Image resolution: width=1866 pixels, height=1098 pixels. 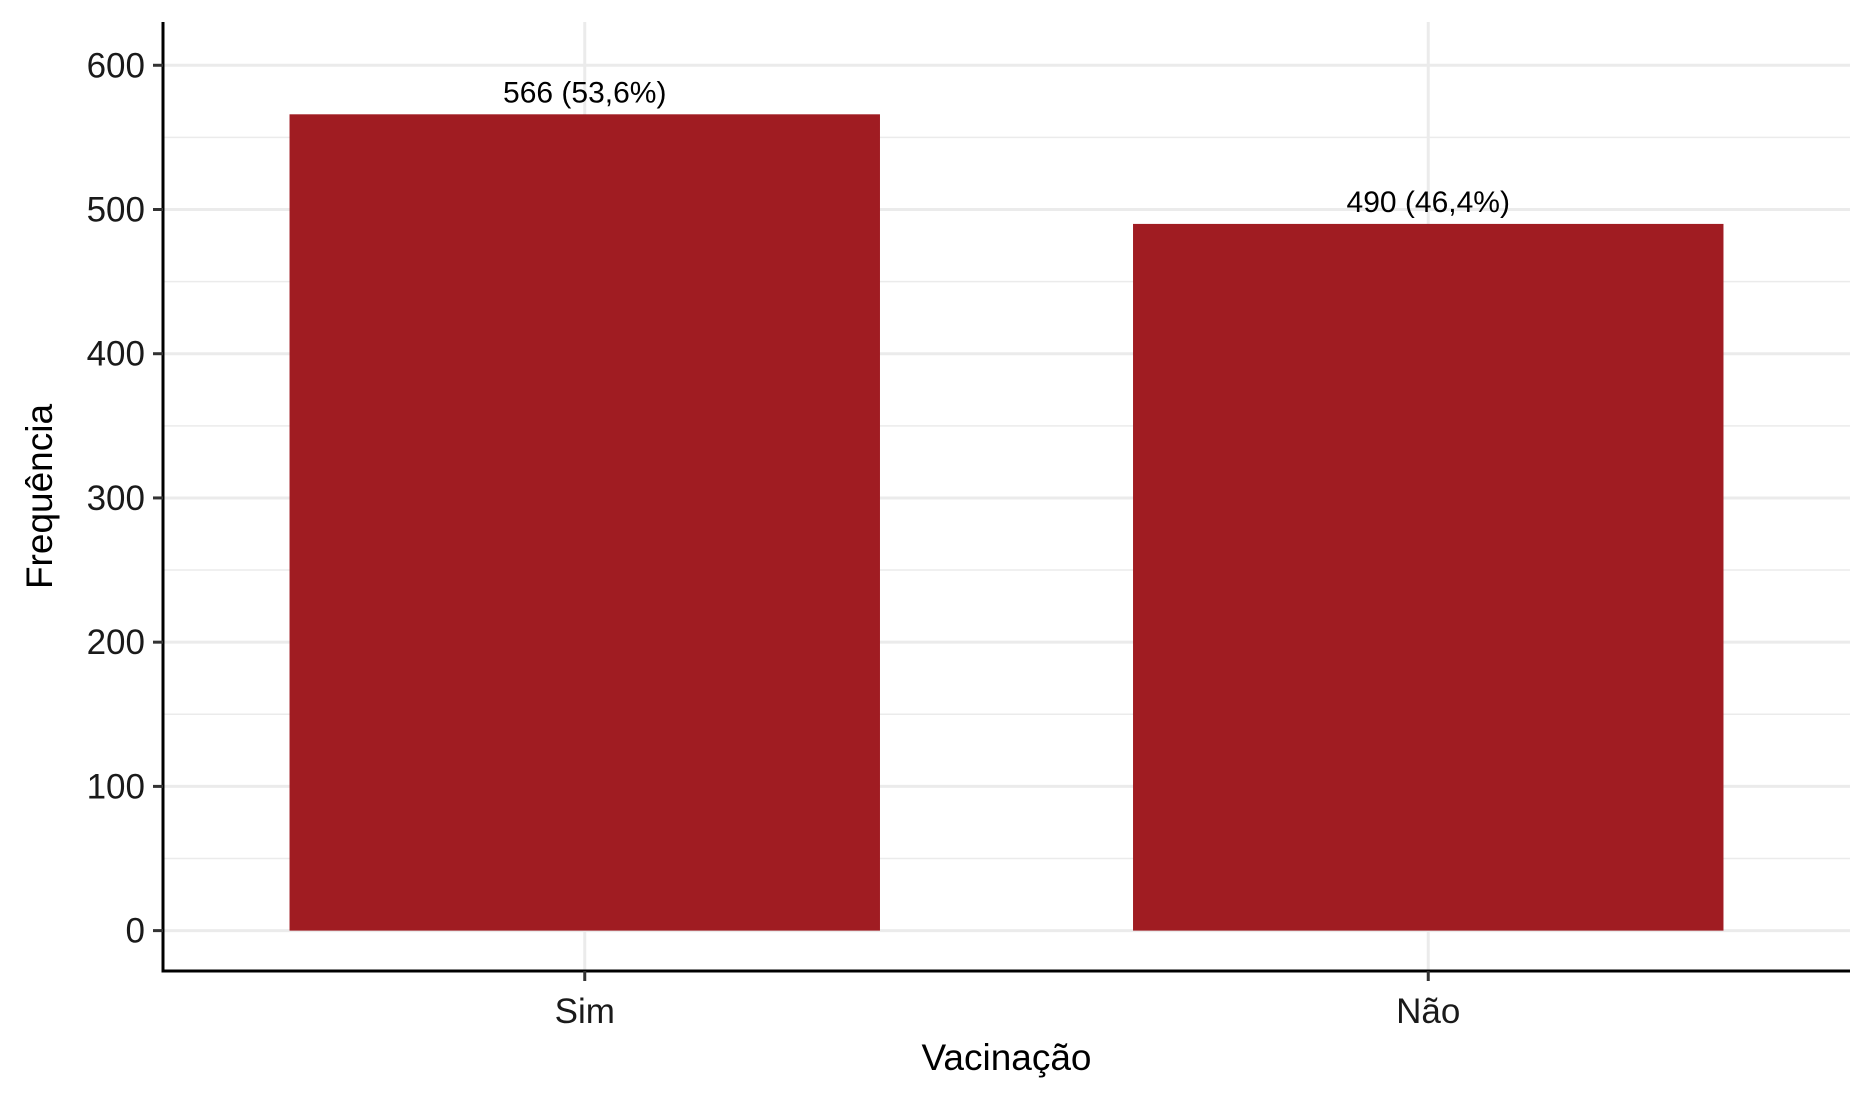 I want to click on x-tick-label: Não, so click(x=1428, y=1011).